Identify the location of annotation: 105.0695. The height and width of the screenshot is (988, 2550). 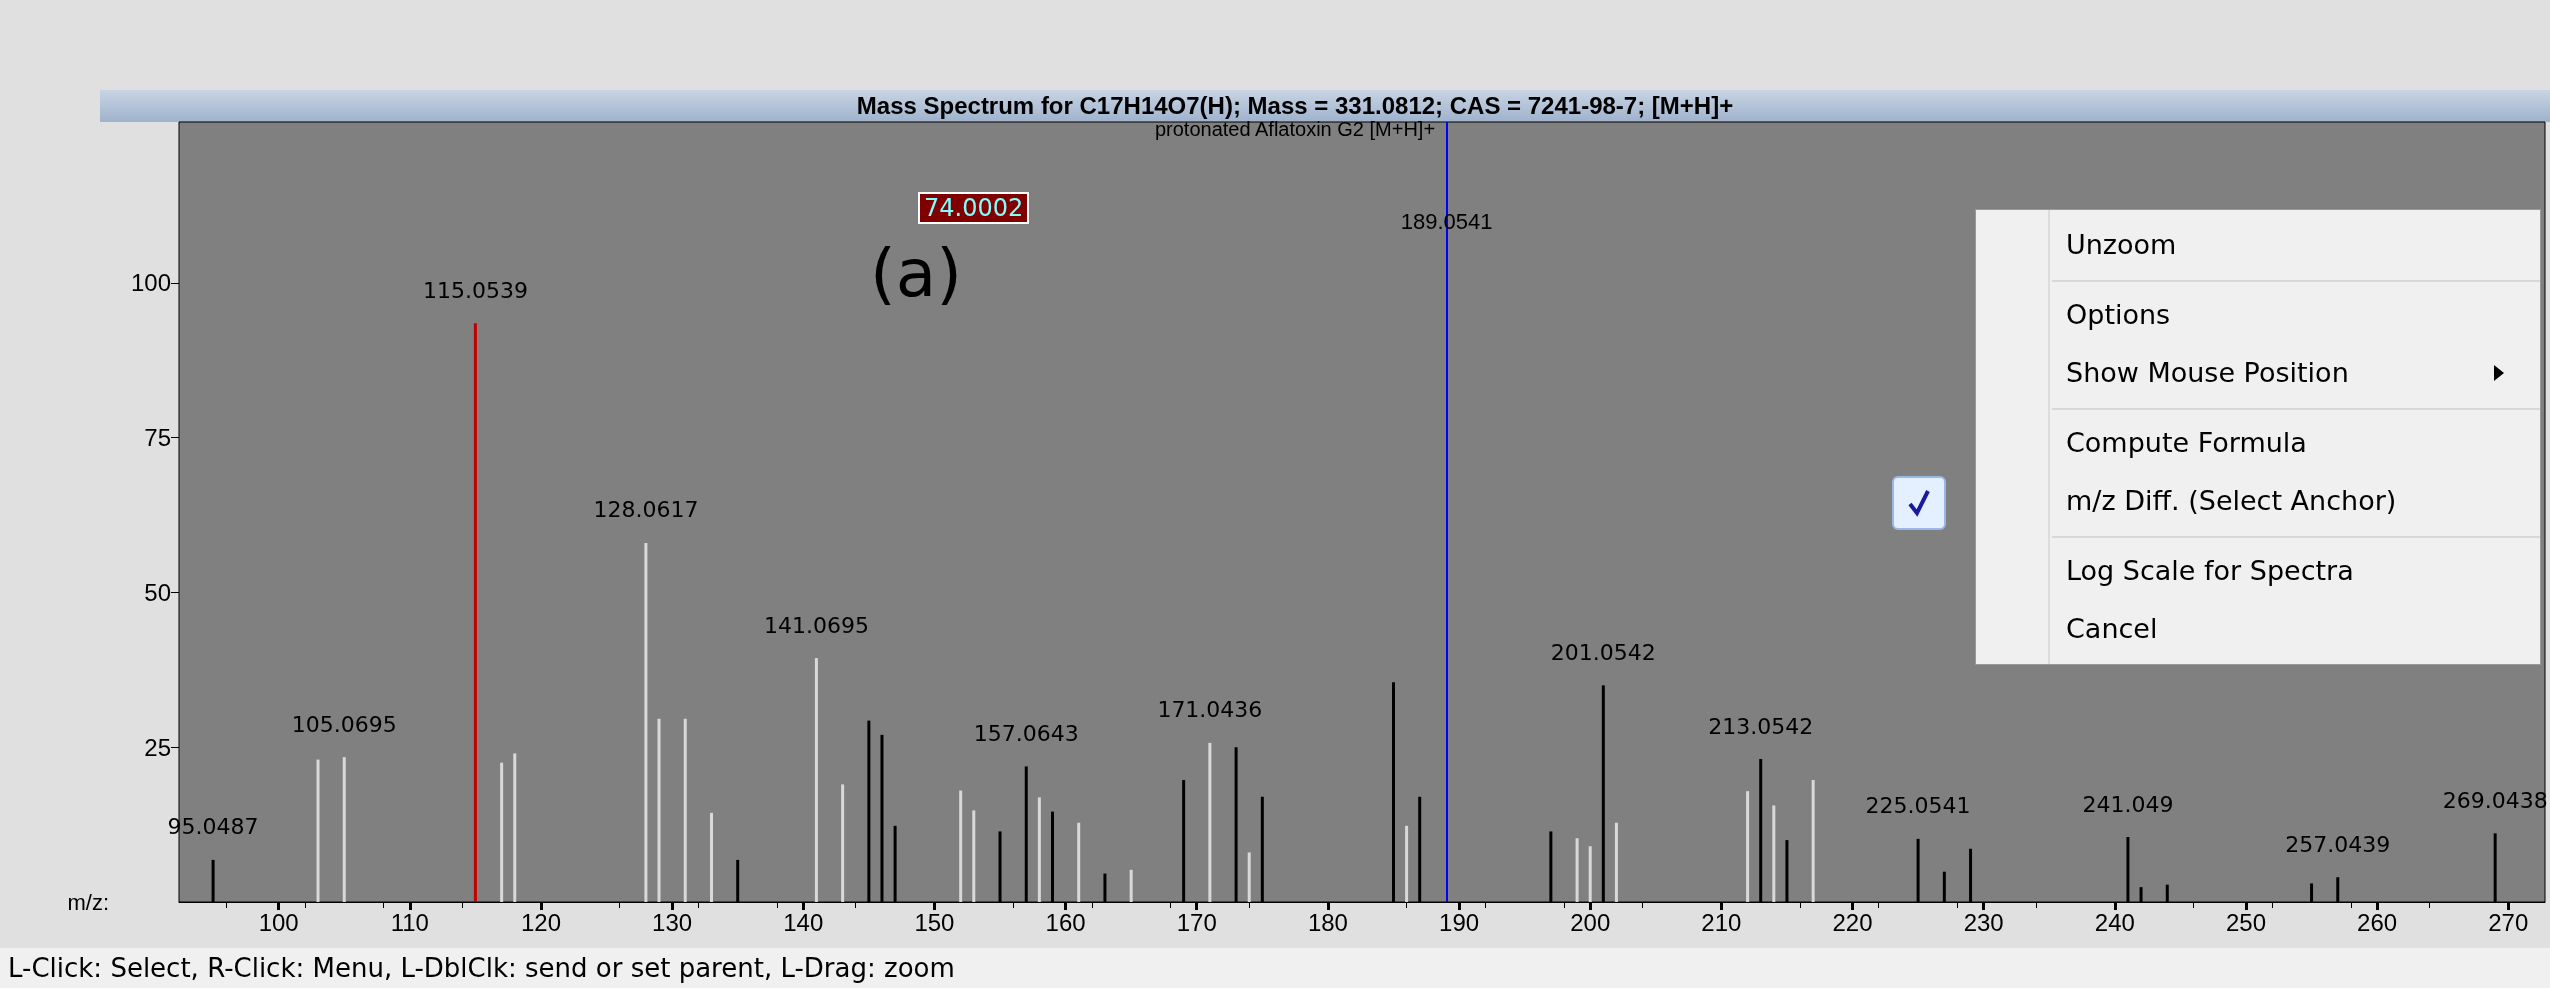
(344, 724).